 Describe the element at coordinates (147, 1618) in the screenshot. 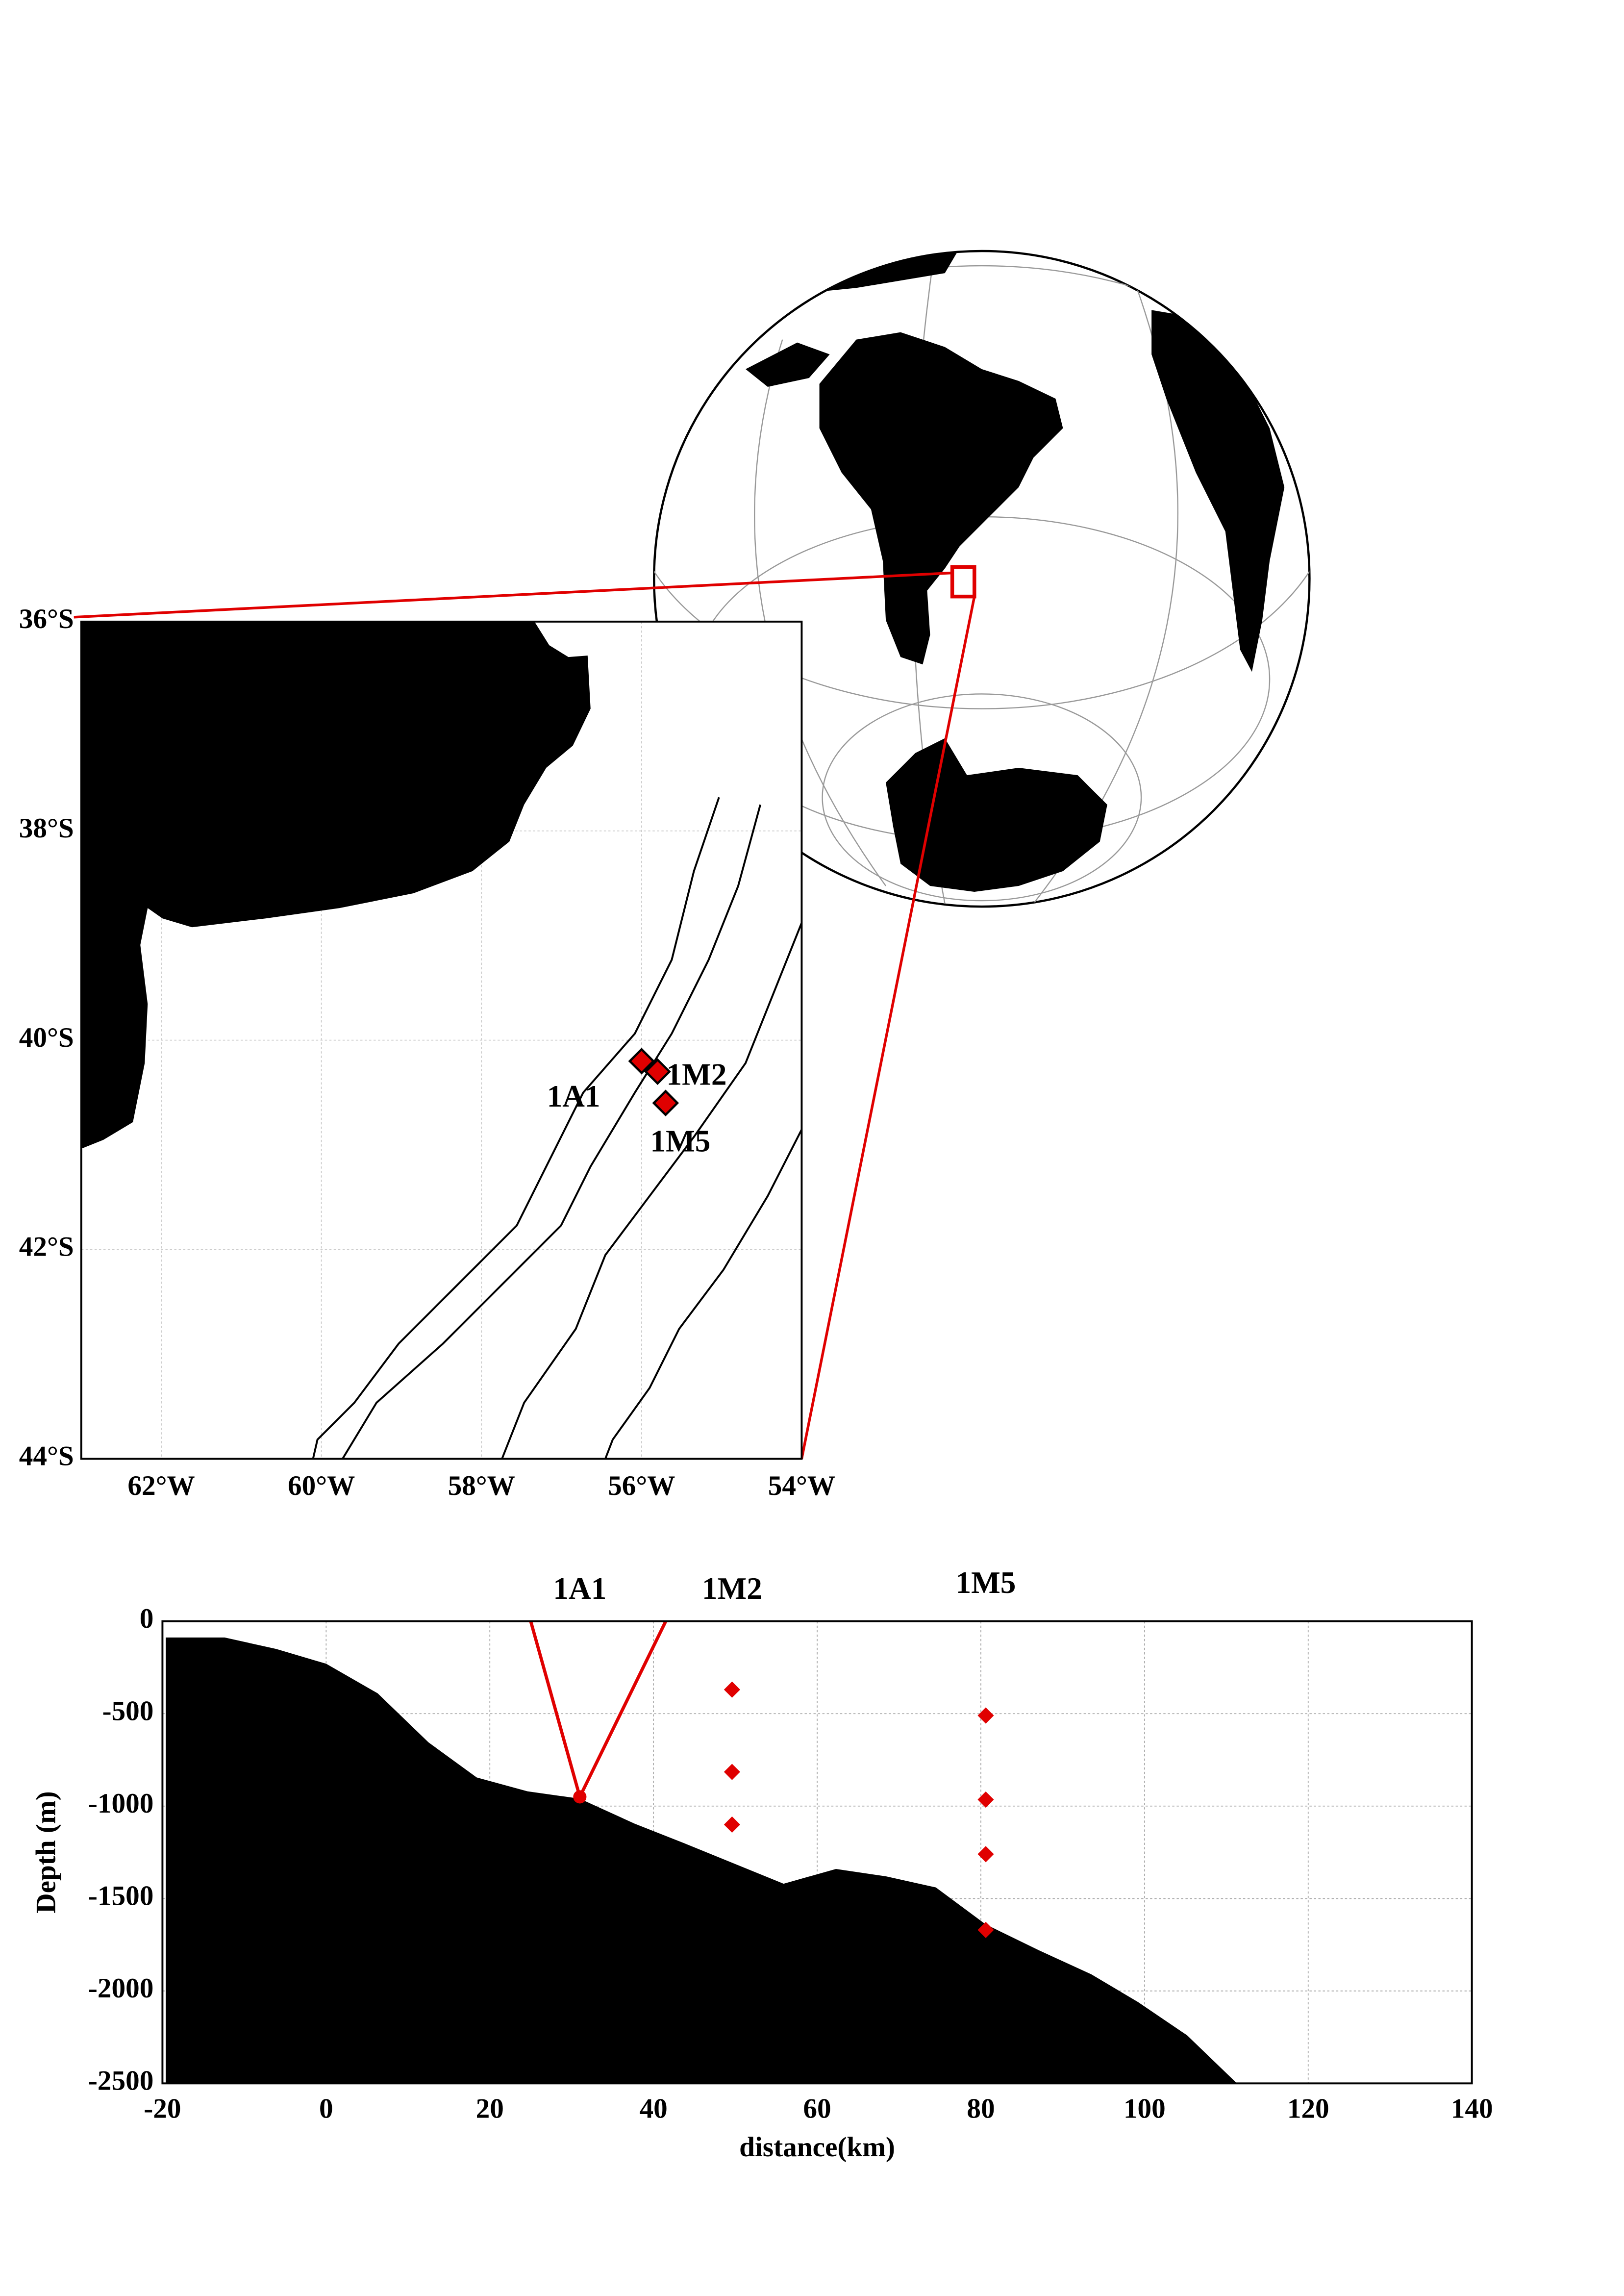

I see `y-tick-label: 0` at that location.